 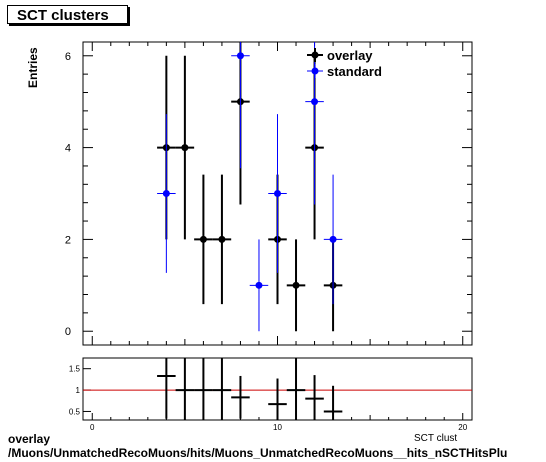 I want to click on ratio-y-tick-label: 0.5, so click(x=75, y=411).